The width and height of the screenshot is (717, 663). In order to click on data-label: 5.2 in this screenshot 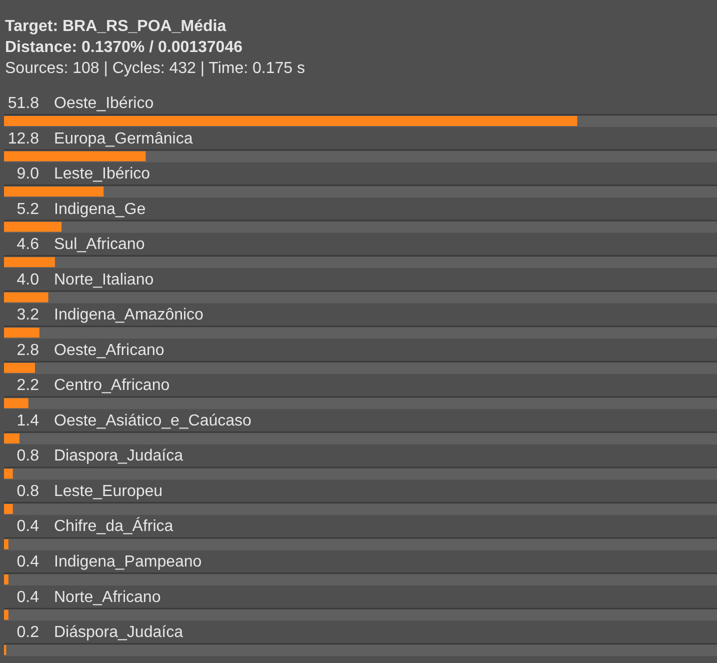, I will do `click(28, 209)`.